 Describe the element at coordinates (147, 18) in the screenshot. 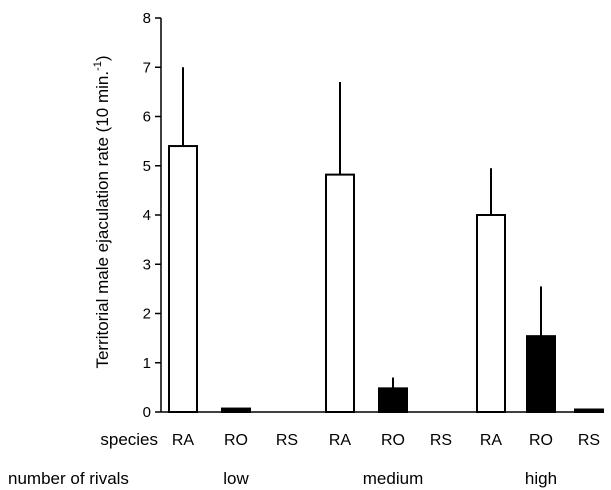

I see `y-tick-label: 8` at that location.